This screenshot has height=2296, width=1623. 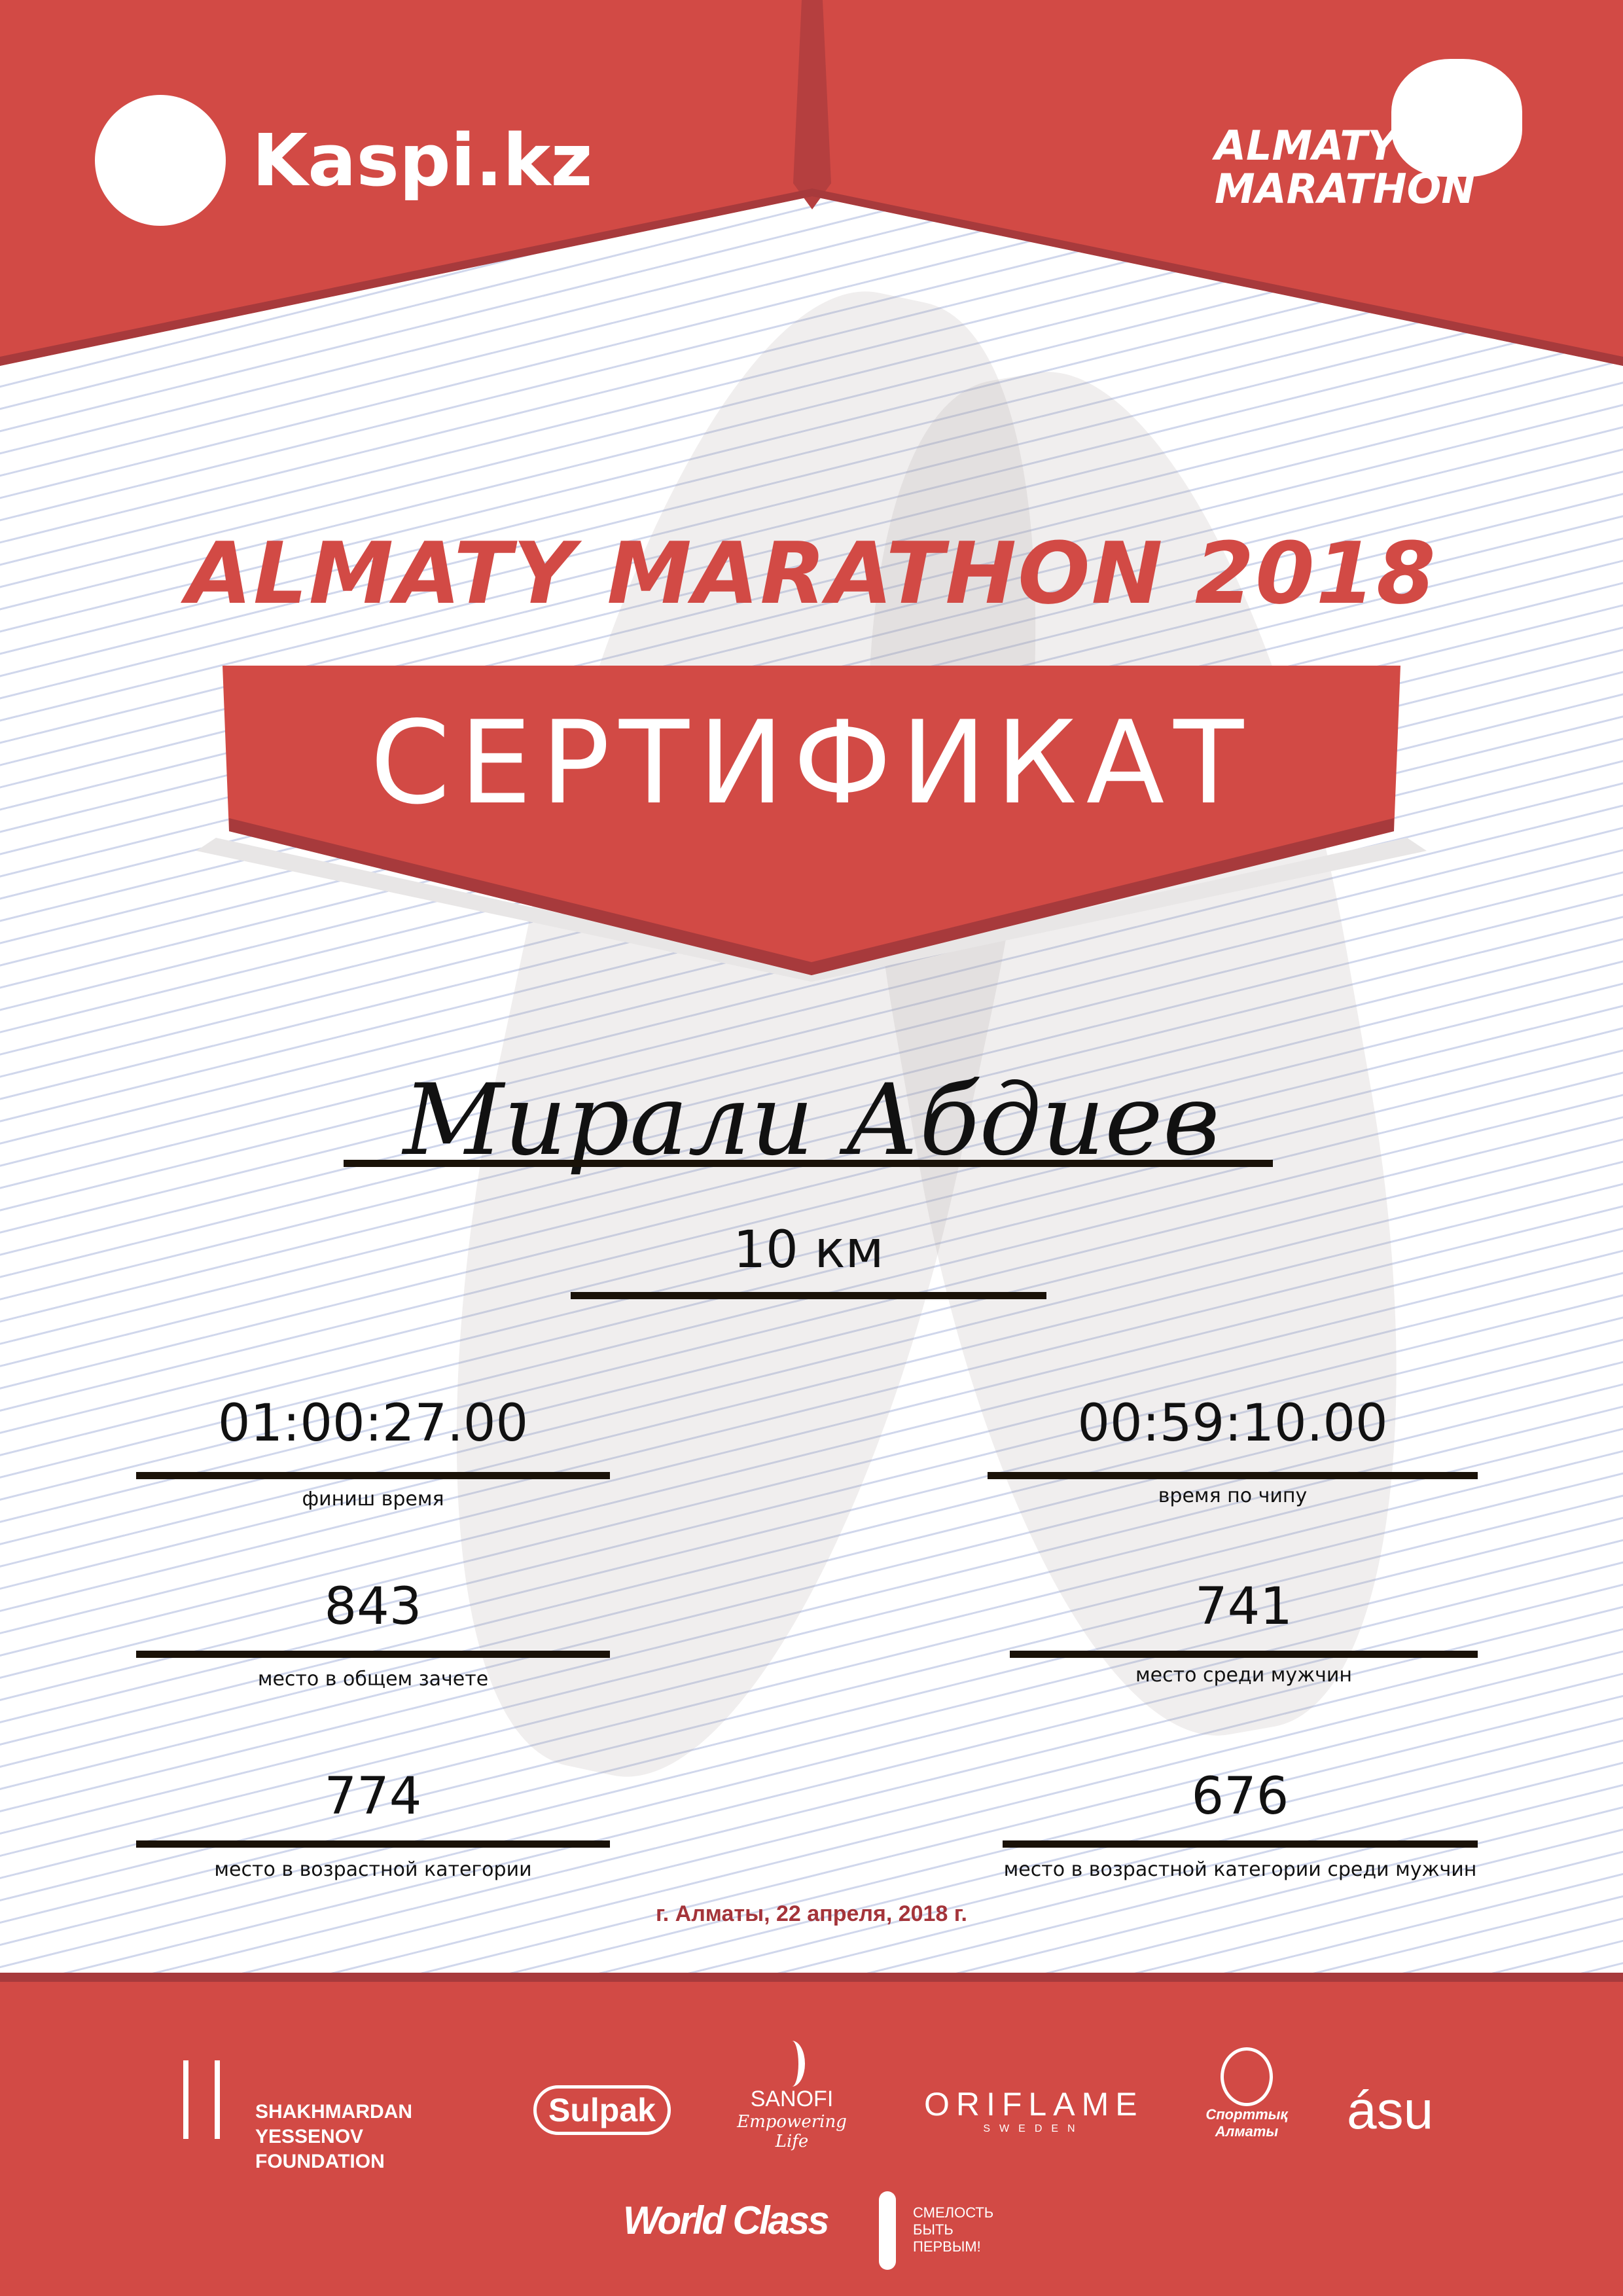 I want to click on chip-time-value: 00:59:10.00, so click(x=1232, y=1423).